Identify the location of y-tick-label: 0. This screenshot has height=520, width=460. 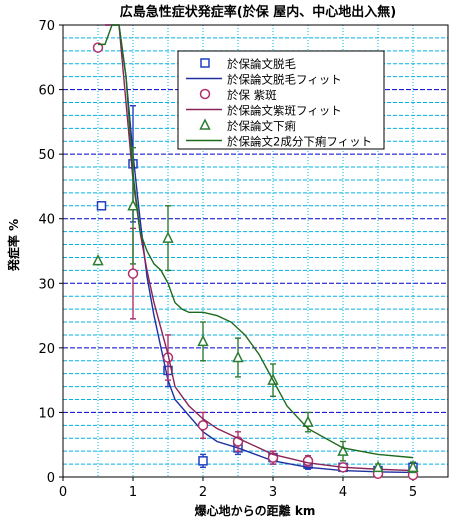
(51, 478).